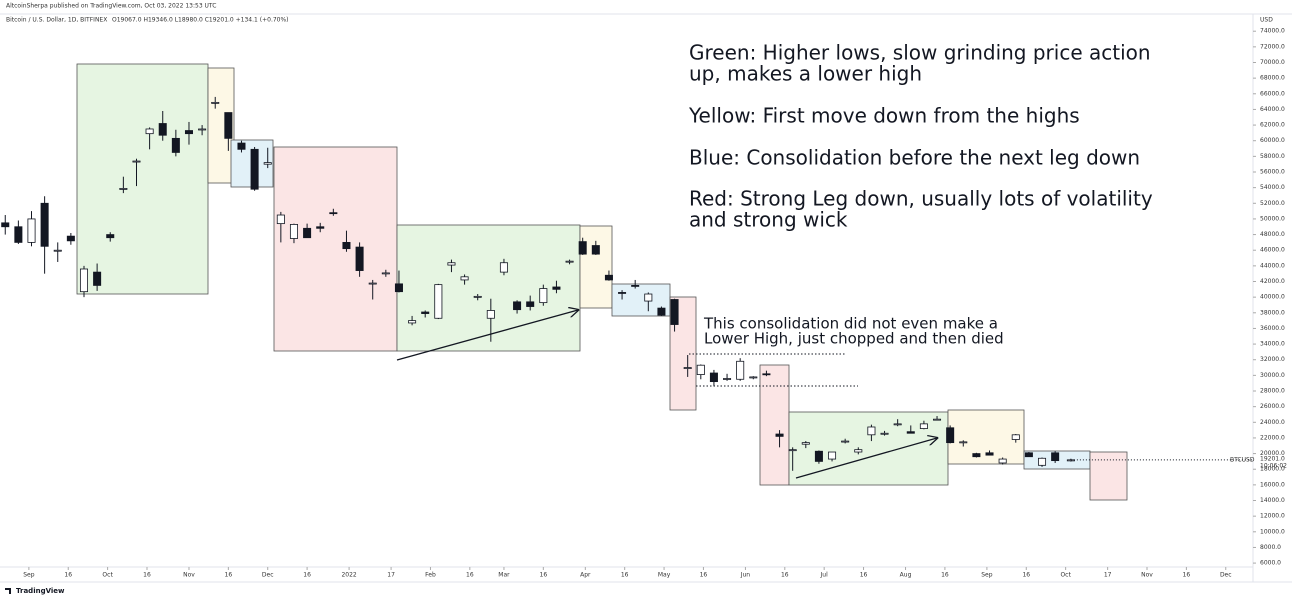 This screenshot has height=600, width=1292. Describe the element at coordinates (884, 116) in the screenshot. I see `annotation: Yellow: First move down from the highs` at that location.